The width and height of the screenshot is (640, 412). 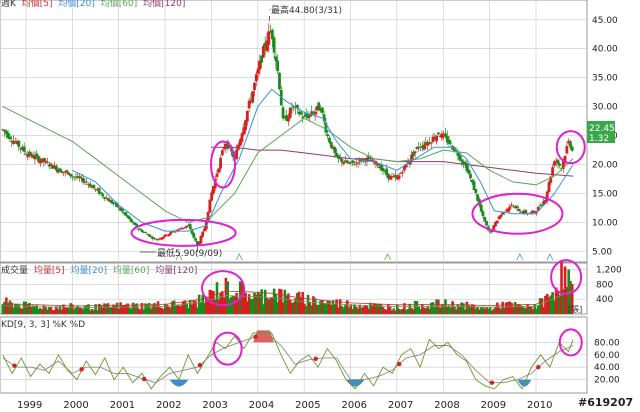 What do you see at coordinates (307, 405) in the screenshot?
I see `x-tick-label: 2005` at bounding box center [307, 405].